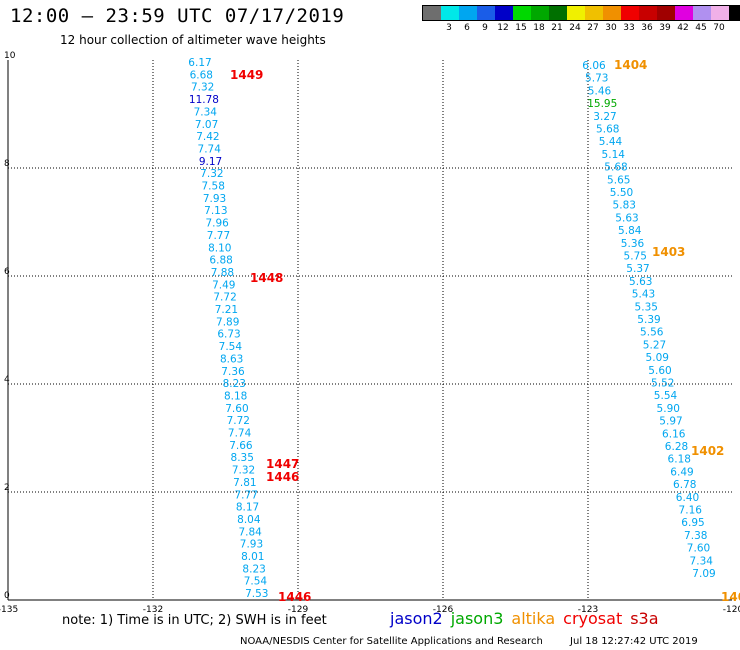 The width and height of the screenshot is (740, 650). Describe the element at coordinates (640, 282) in the screenshot. I see `wave-height-value: 5.63` at that location.